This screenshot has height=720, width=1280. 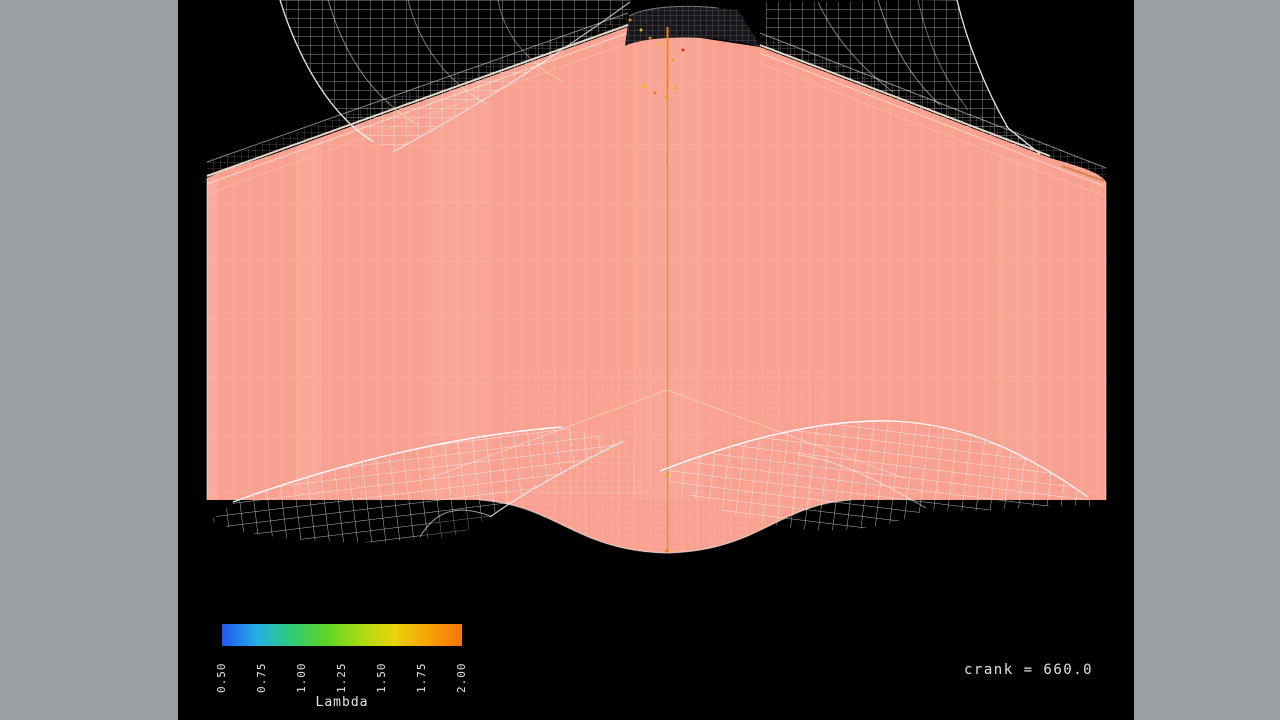 What do you see at coordinates (261, 678) in the screenshot?
I see `colorbar-tick-label: 0.75` at bounding box center [261, 678].